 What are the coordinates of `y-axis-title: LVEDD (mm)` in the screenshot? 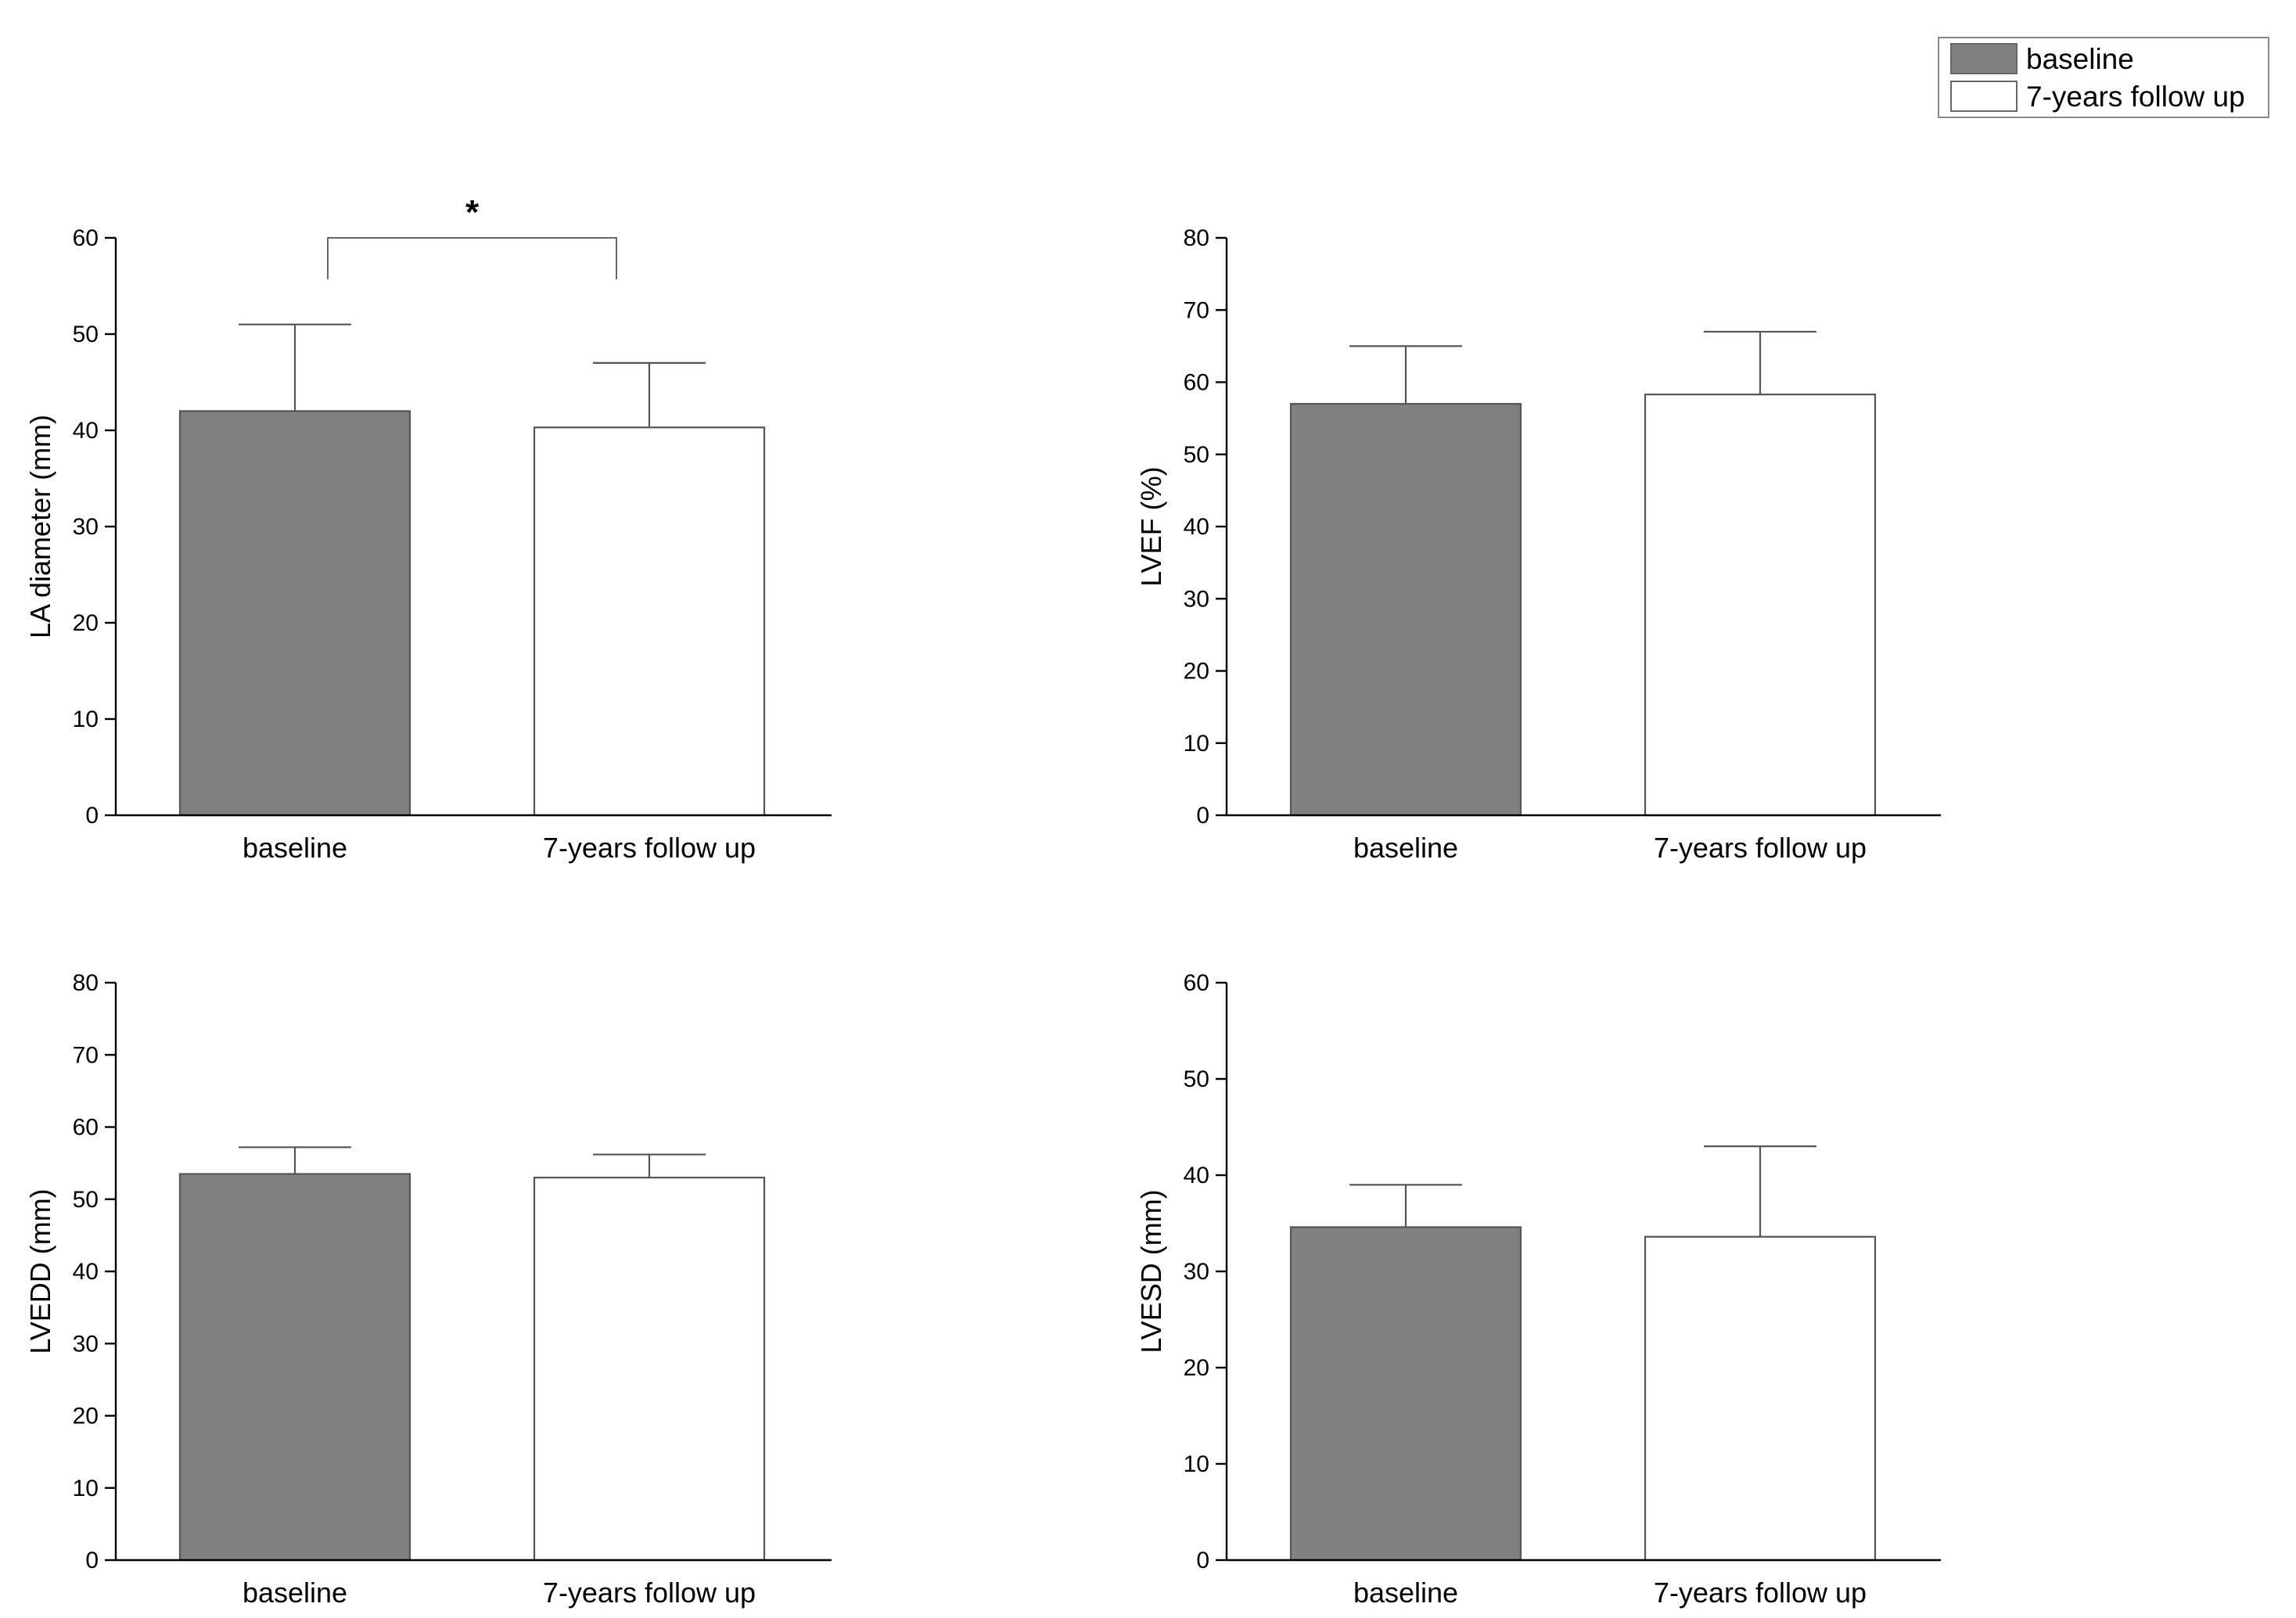 It's located at (40, 1271).